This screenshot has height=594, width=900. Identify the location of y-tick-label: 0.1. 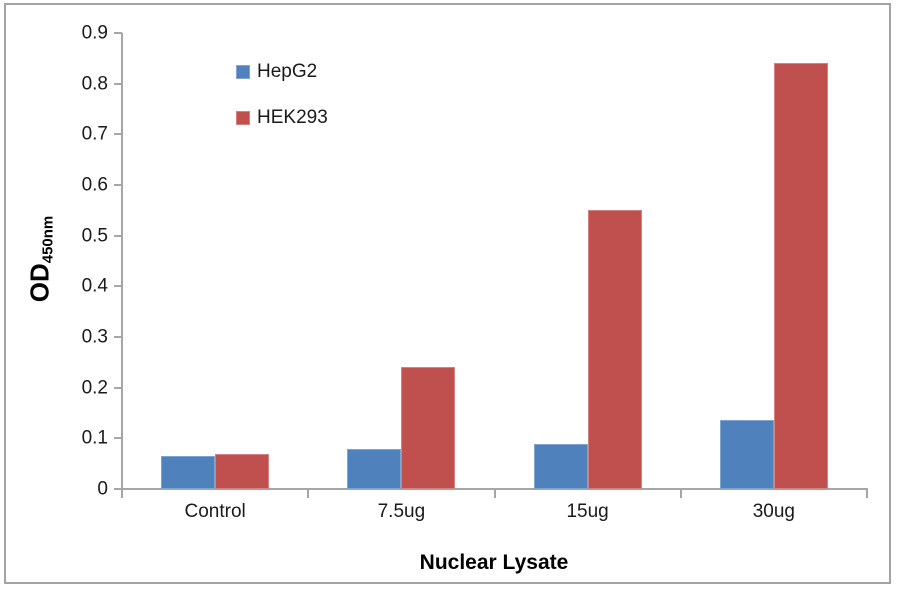
(94, 438).